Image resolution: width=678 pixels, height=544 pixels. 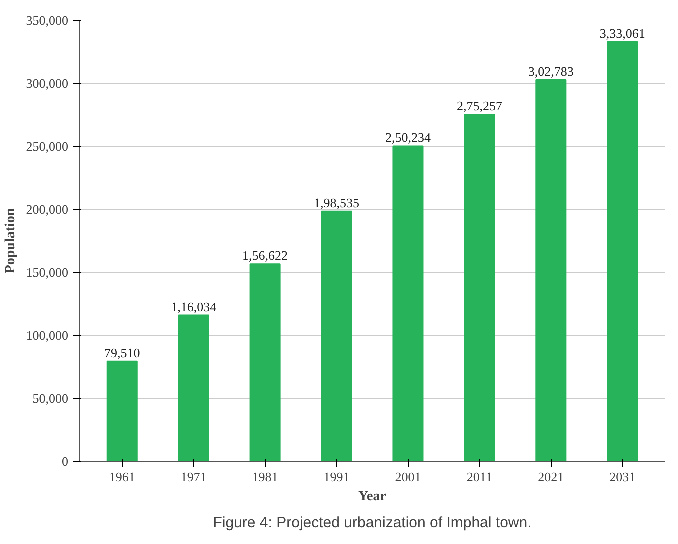 I want to click on data-label: 1,98,535, so click(x=337, y=202).